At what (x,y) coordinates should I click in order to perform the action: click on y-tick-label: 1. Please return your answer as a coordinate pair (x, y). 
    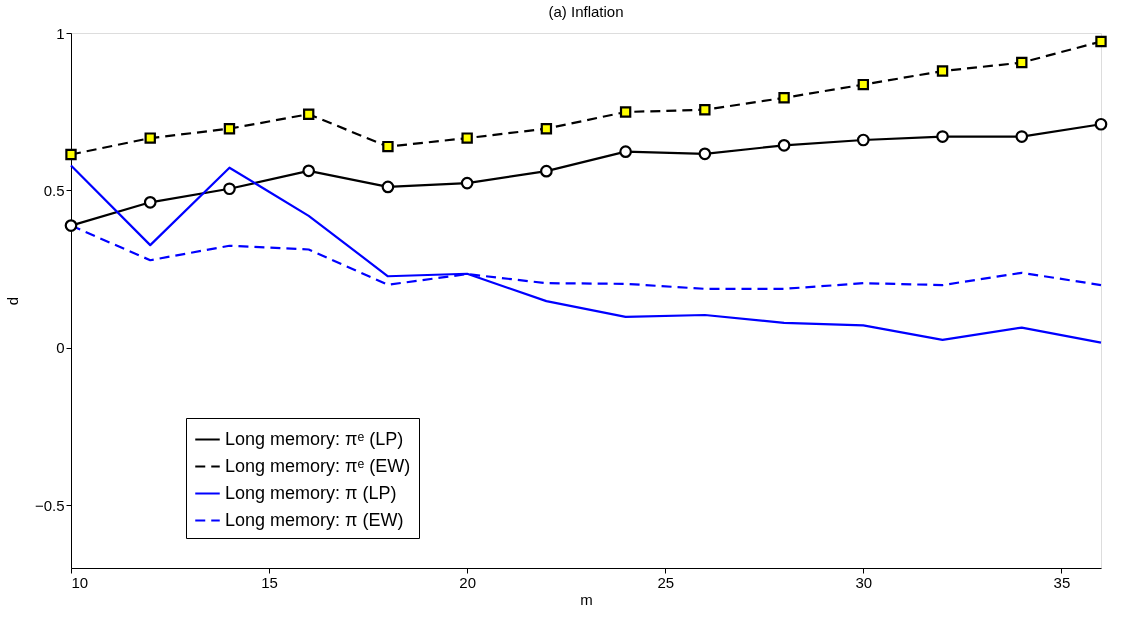
    Looking at the image, I should click on (60, 33).